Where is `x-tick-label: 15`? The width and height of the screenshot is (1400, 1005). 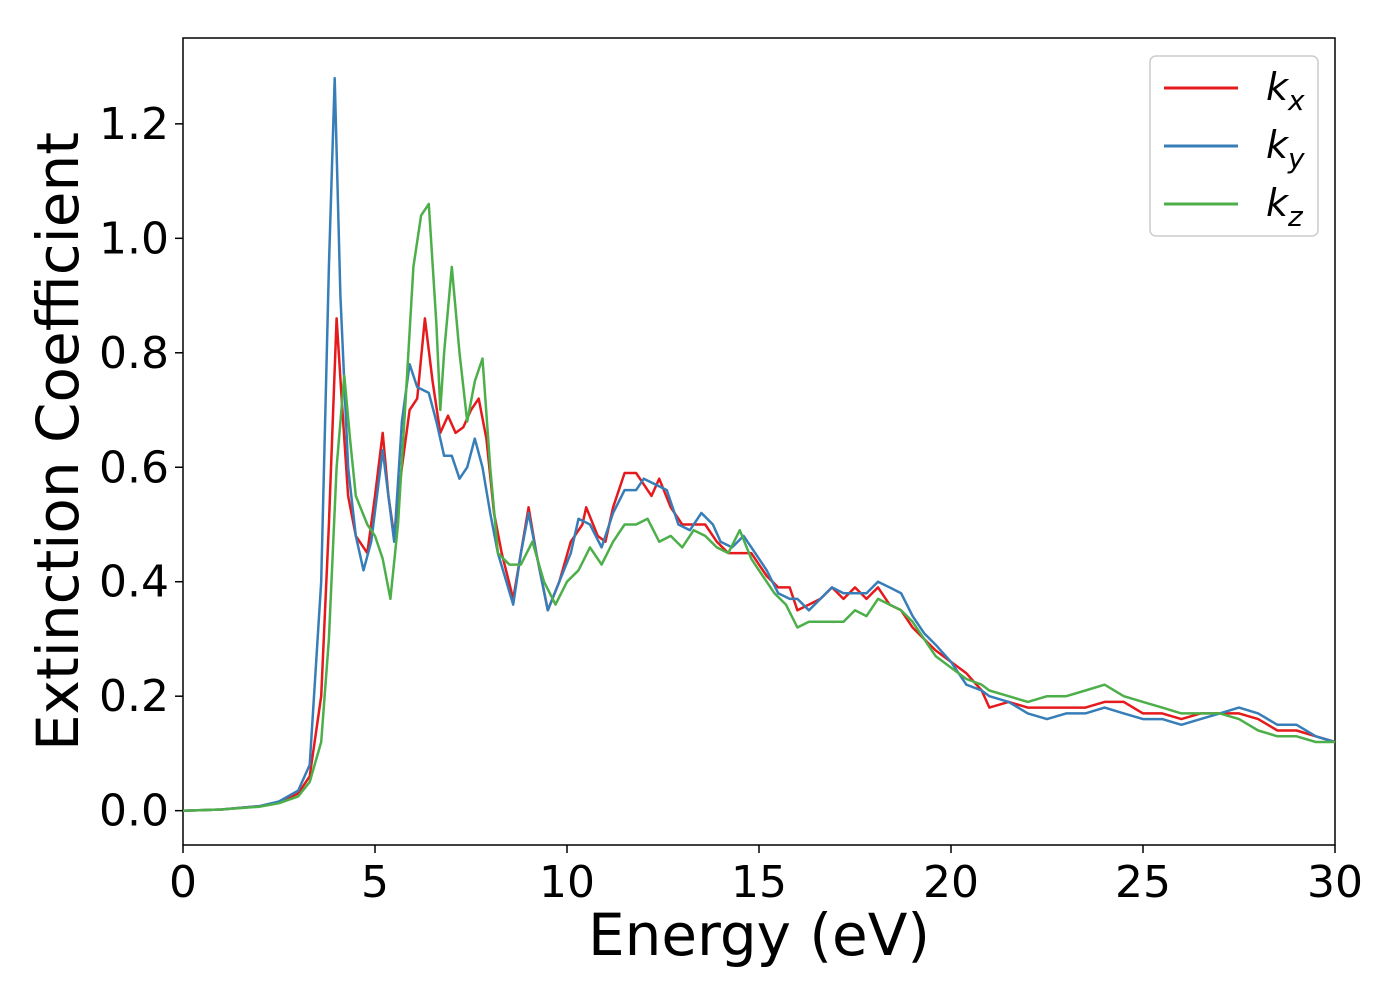 x-tick-label: 15 is located at coordinates (759, 882).